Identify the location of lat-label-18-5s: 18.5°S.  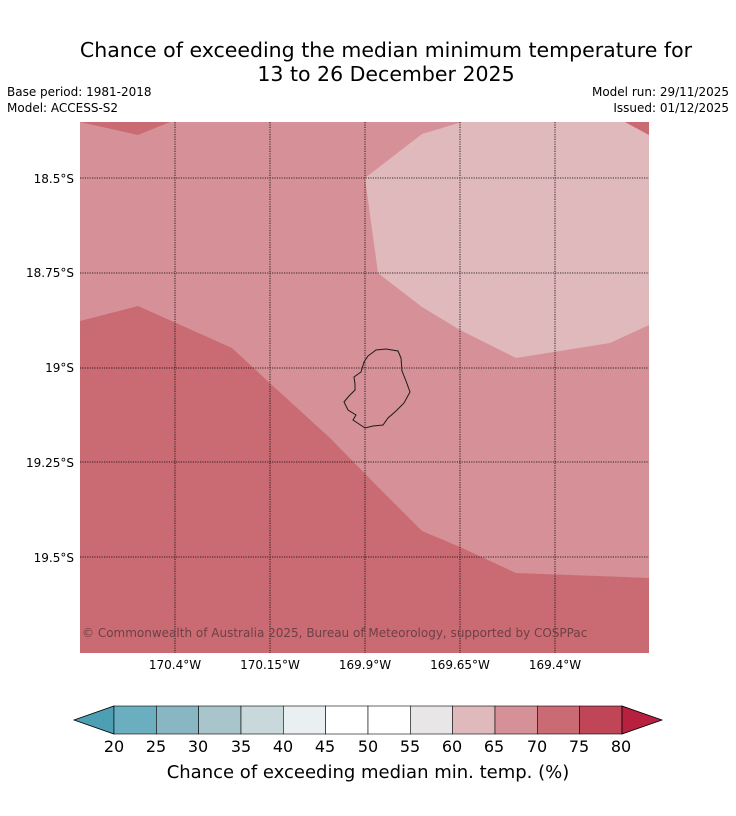
(53, 179).